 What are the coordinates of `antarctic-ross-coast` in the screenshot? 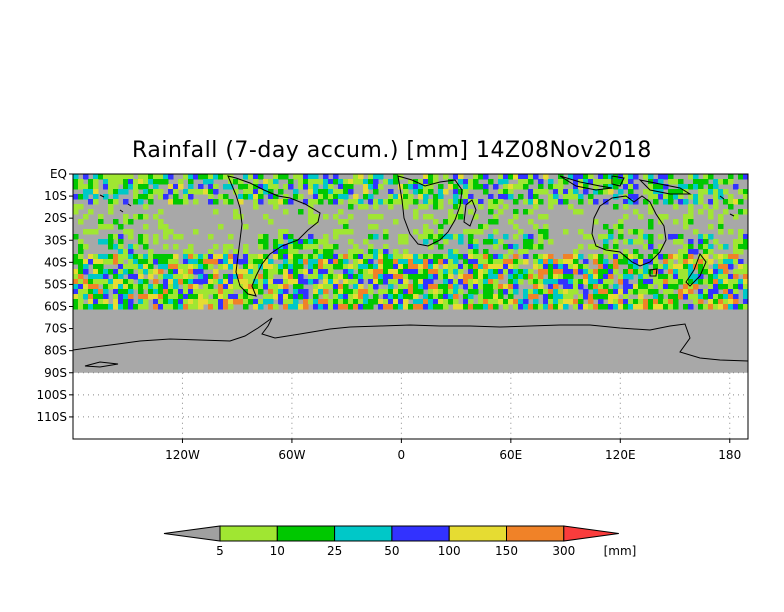 It's located at (101, 364).